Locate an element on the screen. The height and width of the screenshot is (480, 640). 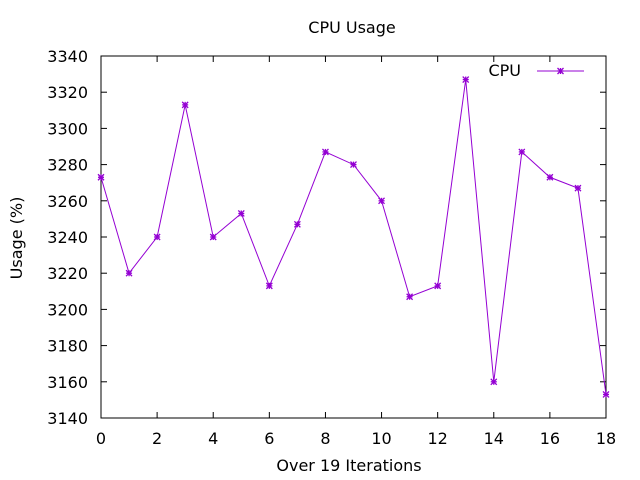
x-tick-label-5: 10 is located at coordinates (381, 438).